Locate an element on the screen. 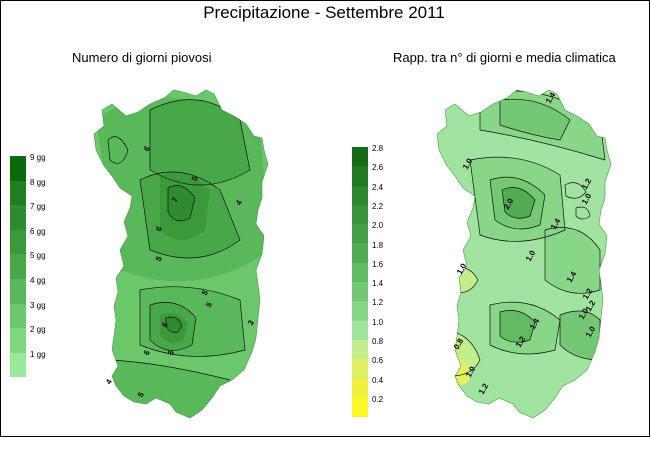  legend-label: 1.8 is located at coordinates (378, 245).